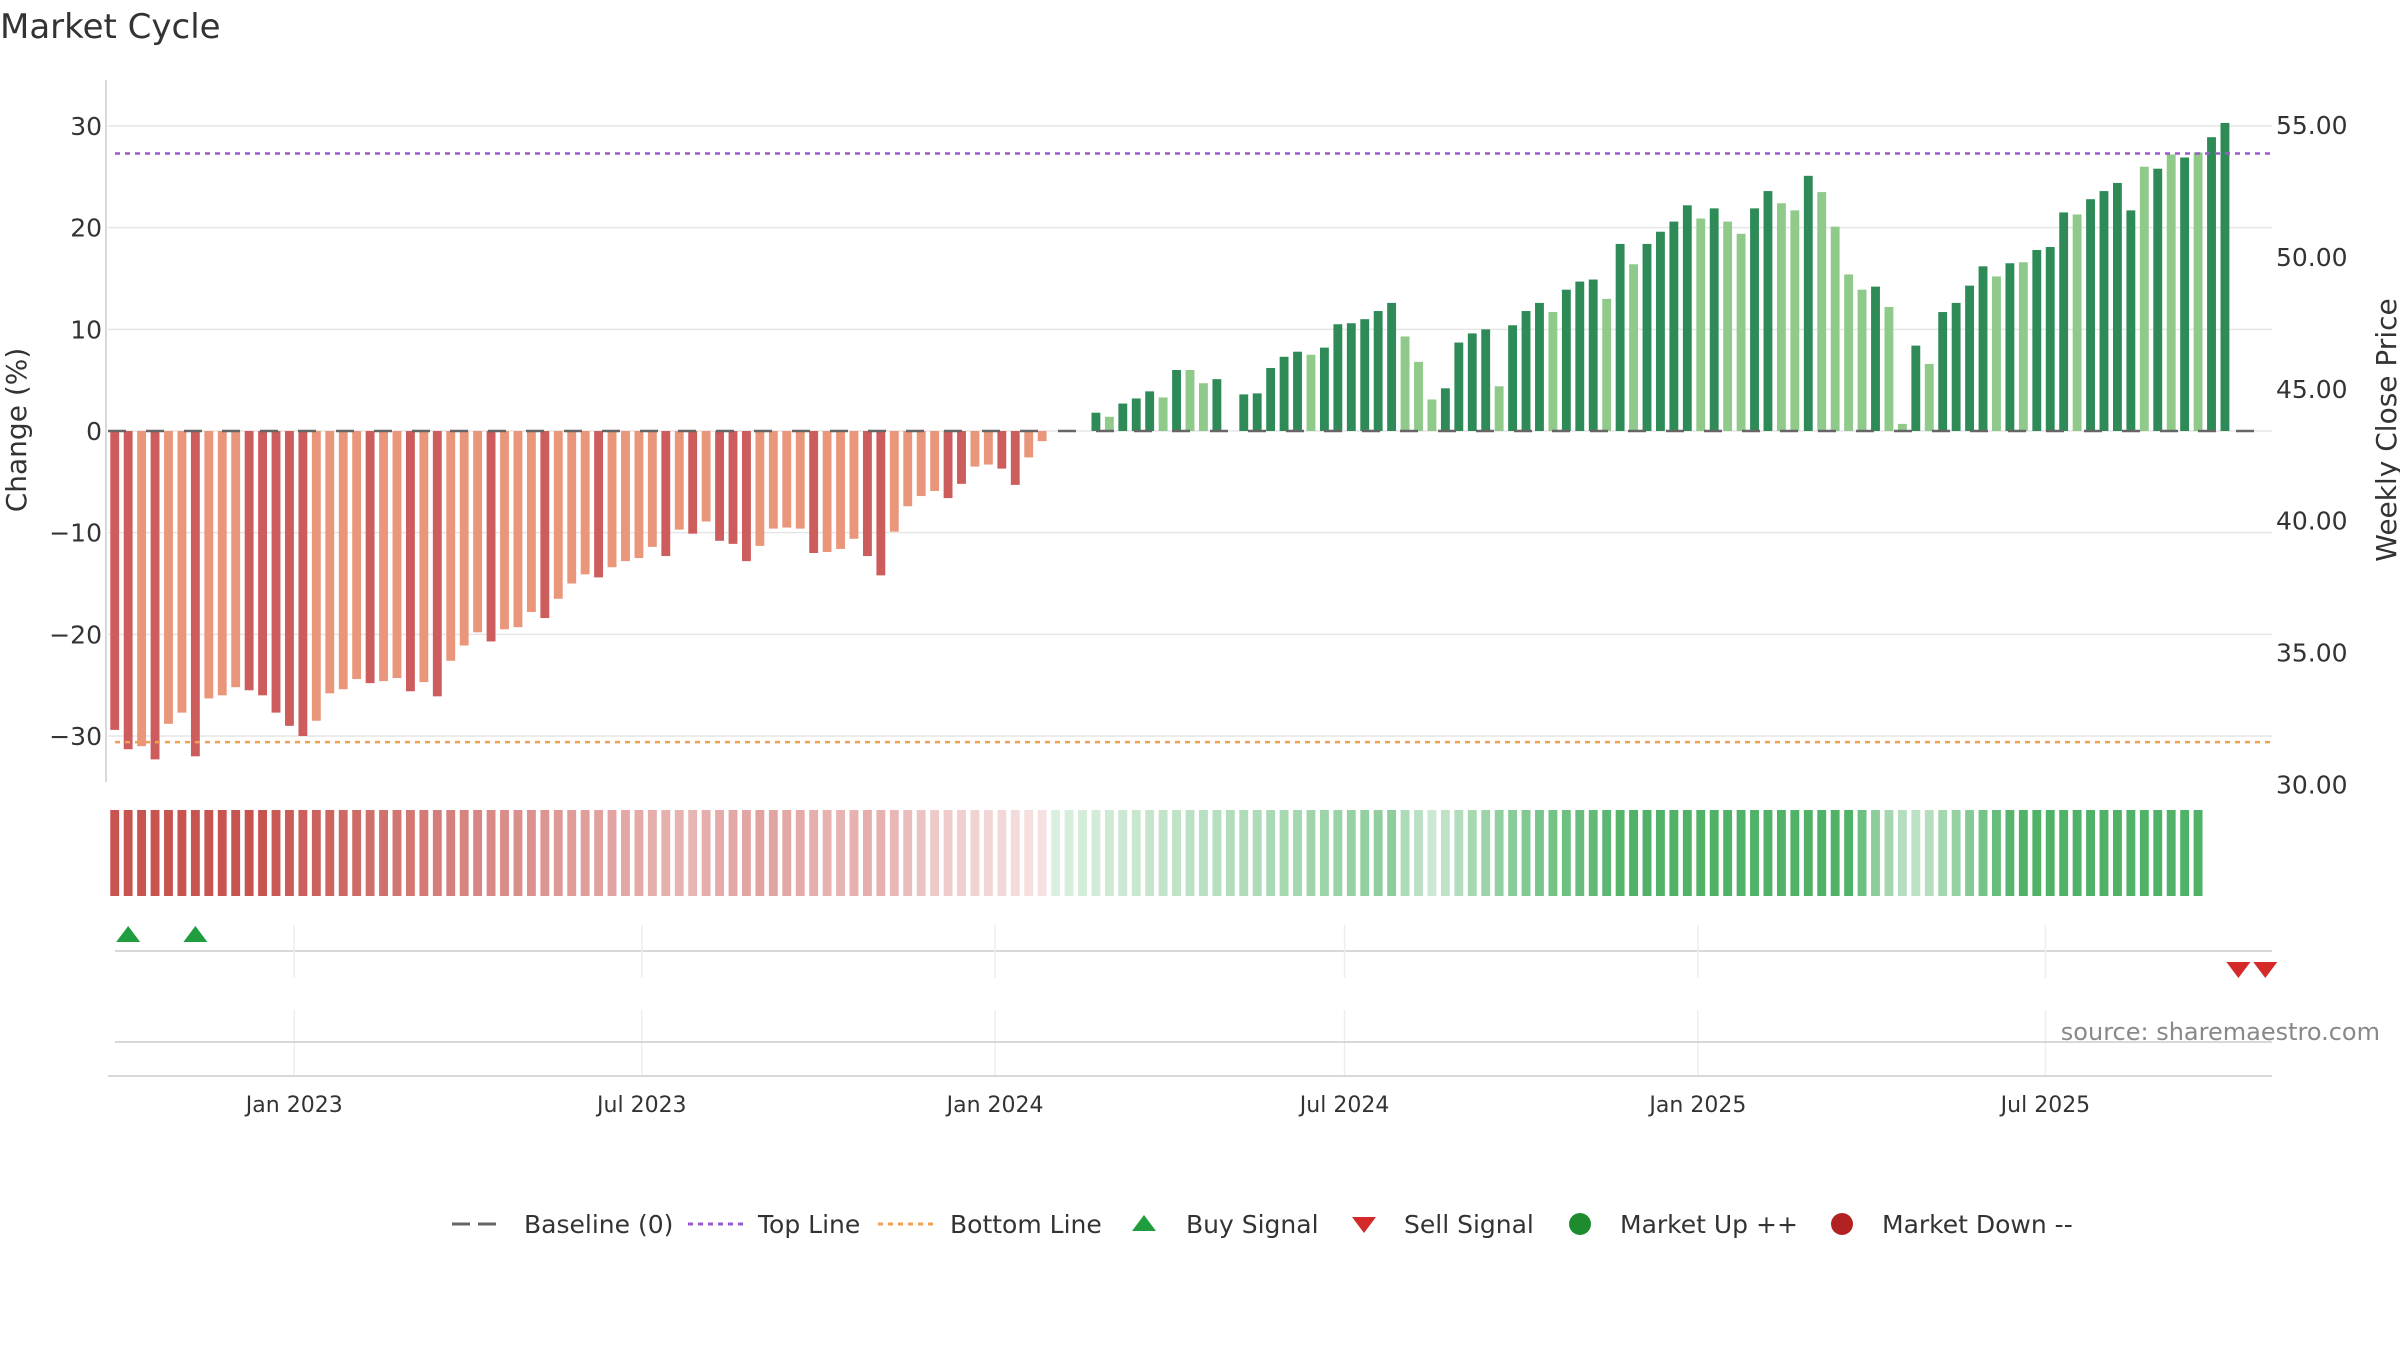 The height and width of the screenshot is (1354, 2400). Describe the element at coordinates (2045, 1105) in the screenshot. I see `x-tick-label: Jul 2025` at that location.